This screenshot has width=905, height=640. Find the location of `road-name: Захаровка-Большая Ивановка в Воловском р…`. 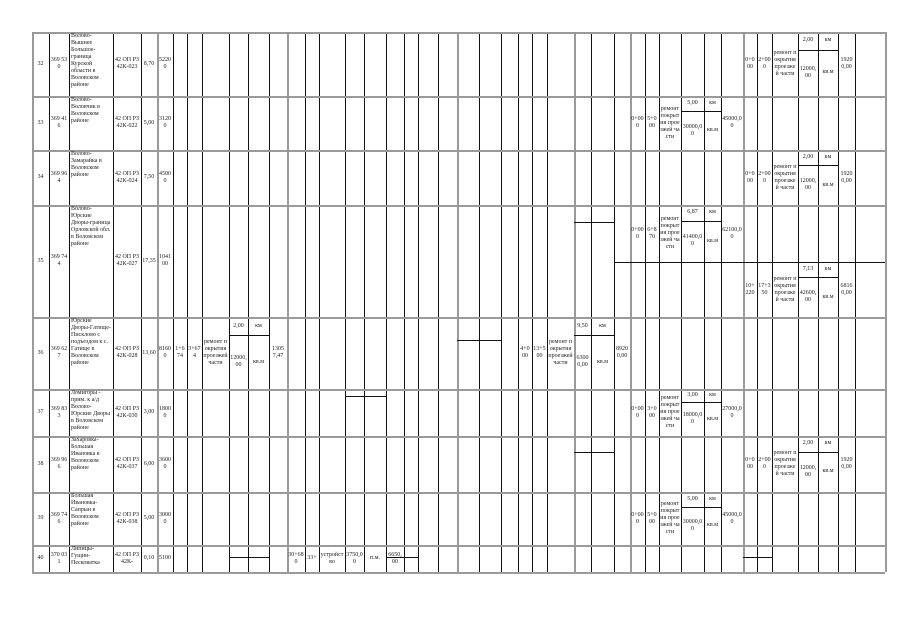

road-name: Захаровка-Большая Ивановка в Воловском р… is located at coordinates (85, 454).